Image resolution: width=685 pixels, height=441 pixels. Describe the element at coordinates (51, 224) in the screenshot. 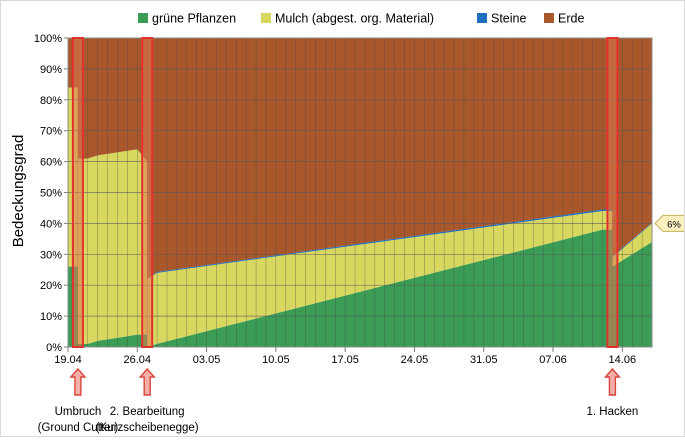

I see `y-tick-label: 40%` at that location.